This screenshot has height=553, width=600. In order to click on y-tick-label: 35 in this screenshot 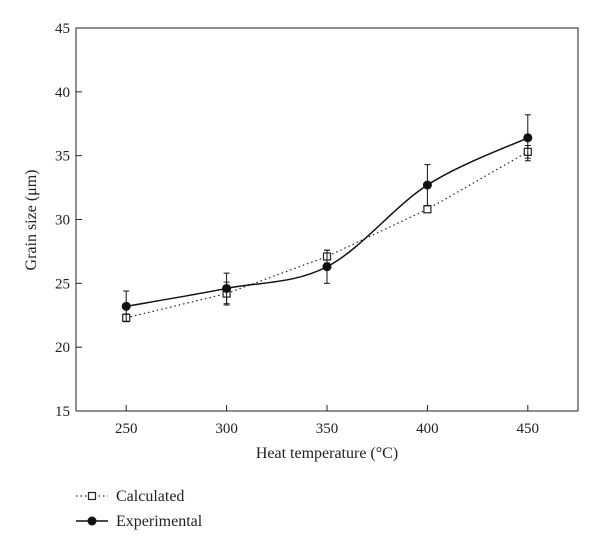, I will do `click(62, 157)`.